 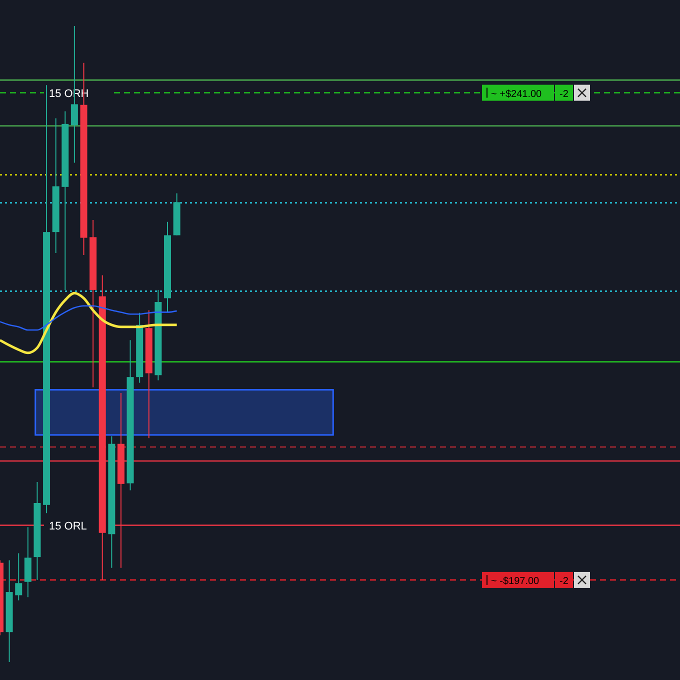 I want to click on annotation: ~ -$197.00, so click(x=515, y=581).